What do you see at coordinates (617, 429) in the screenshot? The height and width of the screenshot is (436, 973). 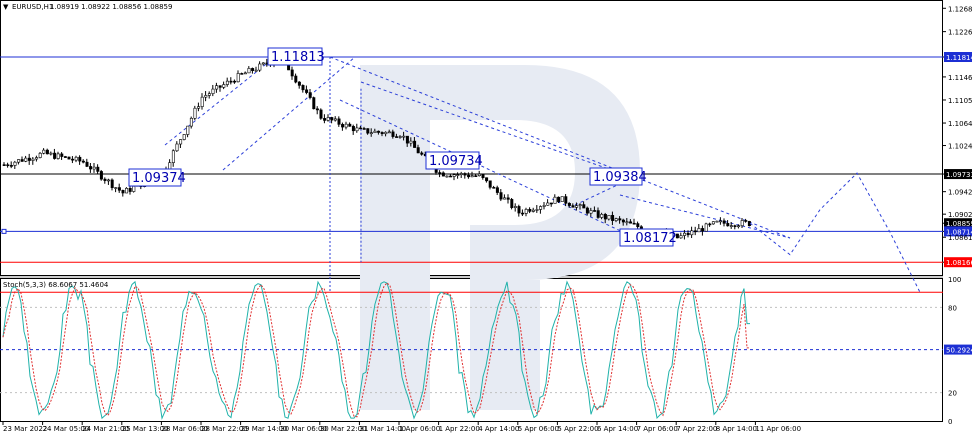 I see `time-label: 6 Apr 14:00` at bounding box center [617, 429].